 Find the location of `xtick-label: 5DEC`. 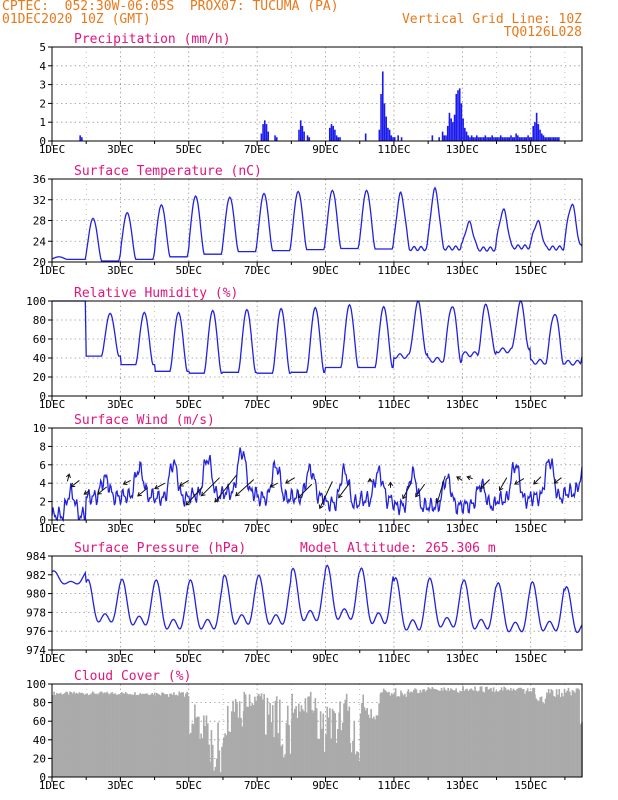

xtick-label: 5DEC is located at coordinates (189, 658).